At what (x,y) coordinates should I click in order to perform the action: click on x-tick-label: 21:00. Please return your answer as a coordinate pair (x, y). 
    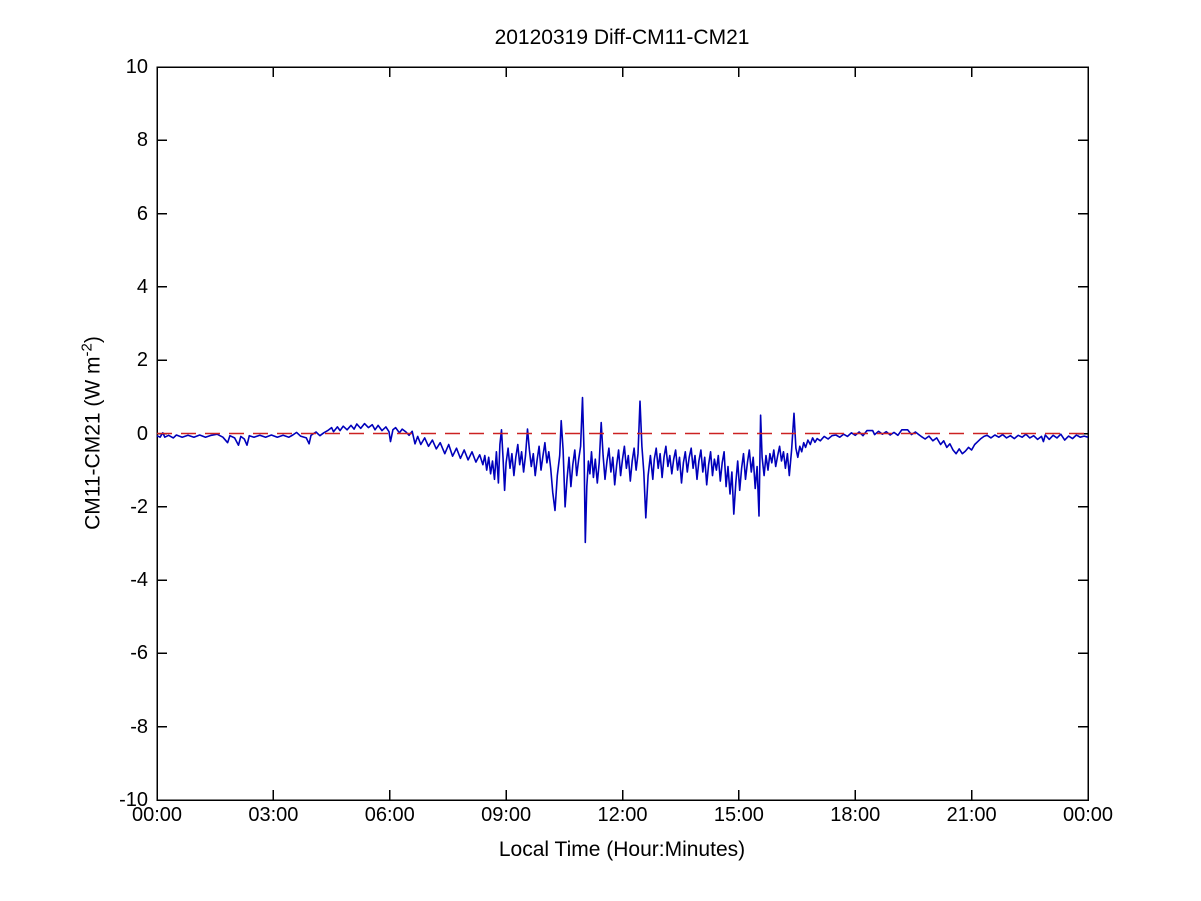
    Looking at the image, I should click on (971, 815).